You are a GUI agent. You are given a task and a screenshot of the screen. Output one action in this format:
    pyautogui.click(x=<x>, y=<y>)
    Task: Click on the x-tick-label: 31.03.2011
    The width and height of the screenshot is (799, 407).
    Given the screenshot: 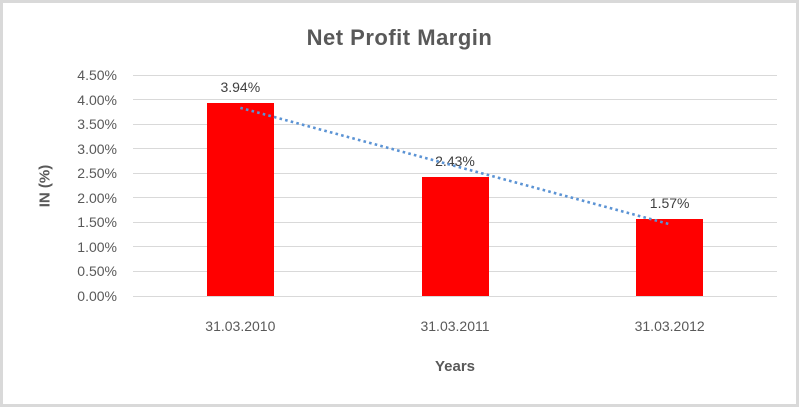 What is the action you would take?
    pyautogui.click(x=455, y=326)
    